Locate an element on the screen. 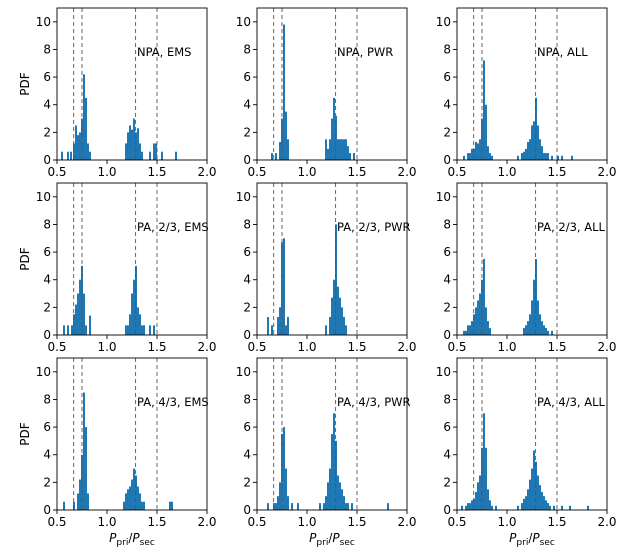 Image resolution: width=630 pixels, height=560 pixels. panel-annotation: PA, 4/3, PWR is located at coordinates (374, 402).